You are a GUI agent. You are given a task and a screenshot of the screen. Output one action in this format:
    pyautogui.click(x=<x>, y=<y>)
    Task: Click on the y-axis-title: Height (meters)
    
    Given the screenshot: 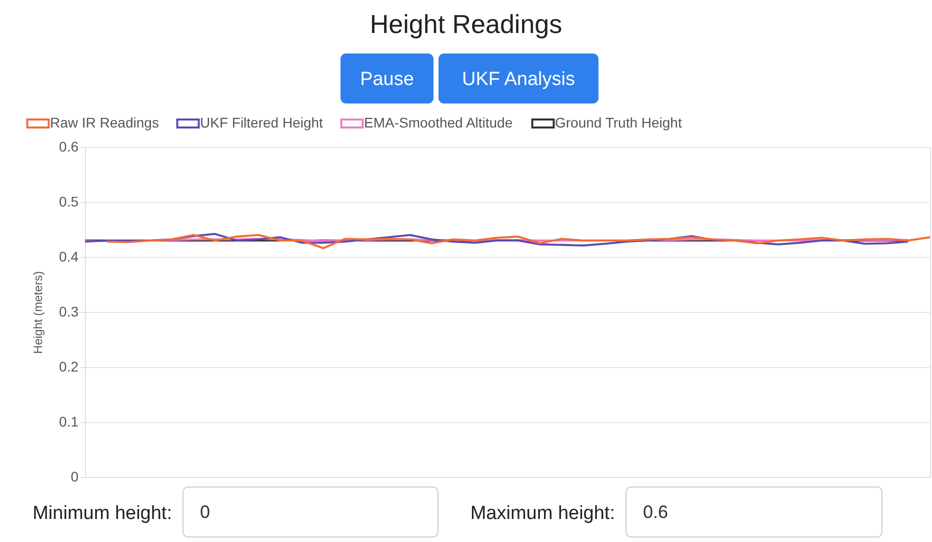 What is the action you would take?
    pyautogui.click(x=38, y=312)
    